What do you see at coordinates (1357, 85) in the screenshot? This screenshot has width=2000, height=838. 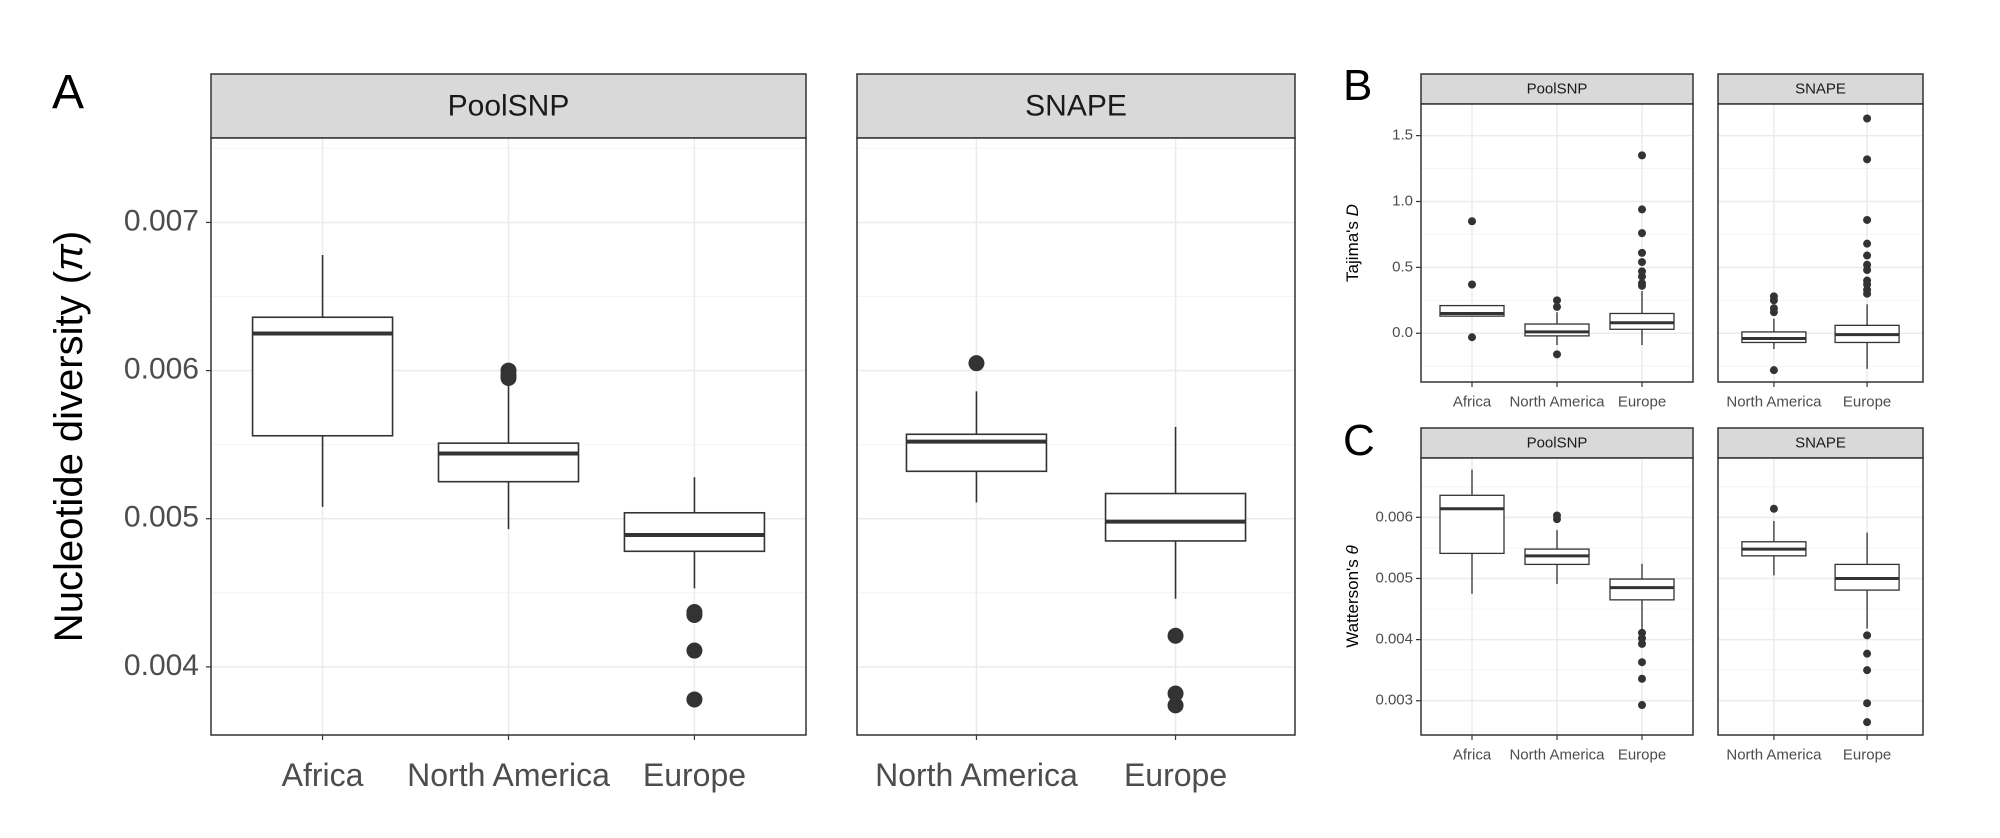 I see `panel-tag-b: B` at bounding box center [1357, 85].